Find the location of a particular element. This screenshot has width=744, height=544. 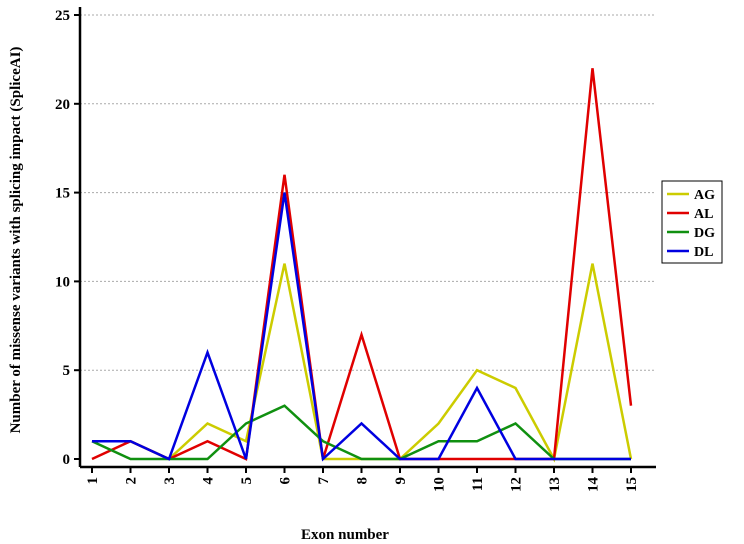

y-tick-label: 20 is located at coordinates (62, 105).